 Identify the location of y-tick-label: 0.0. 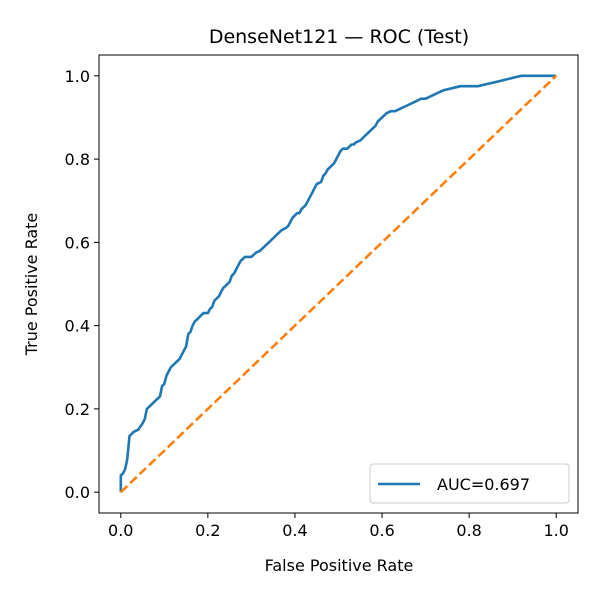
(77, 492).